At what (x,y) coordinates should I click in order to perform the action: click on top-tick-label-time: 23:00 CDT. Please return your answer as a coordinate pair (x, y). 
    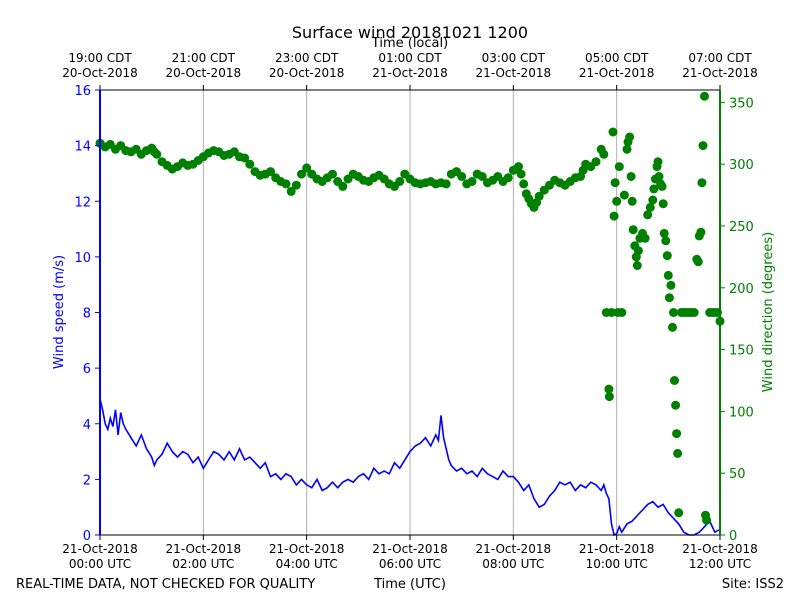
    Looking at the image, I should click on (307, 58).